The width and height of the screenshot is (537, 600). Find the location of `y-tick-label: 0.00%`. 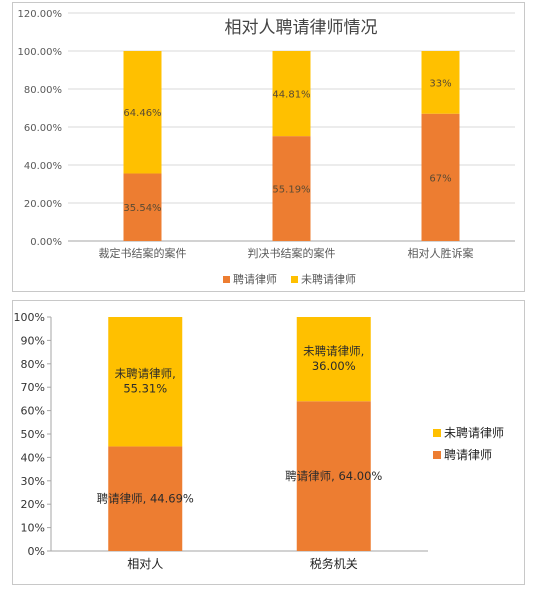

y-tick-label: 0.00% is located at coordinates (46, 242).